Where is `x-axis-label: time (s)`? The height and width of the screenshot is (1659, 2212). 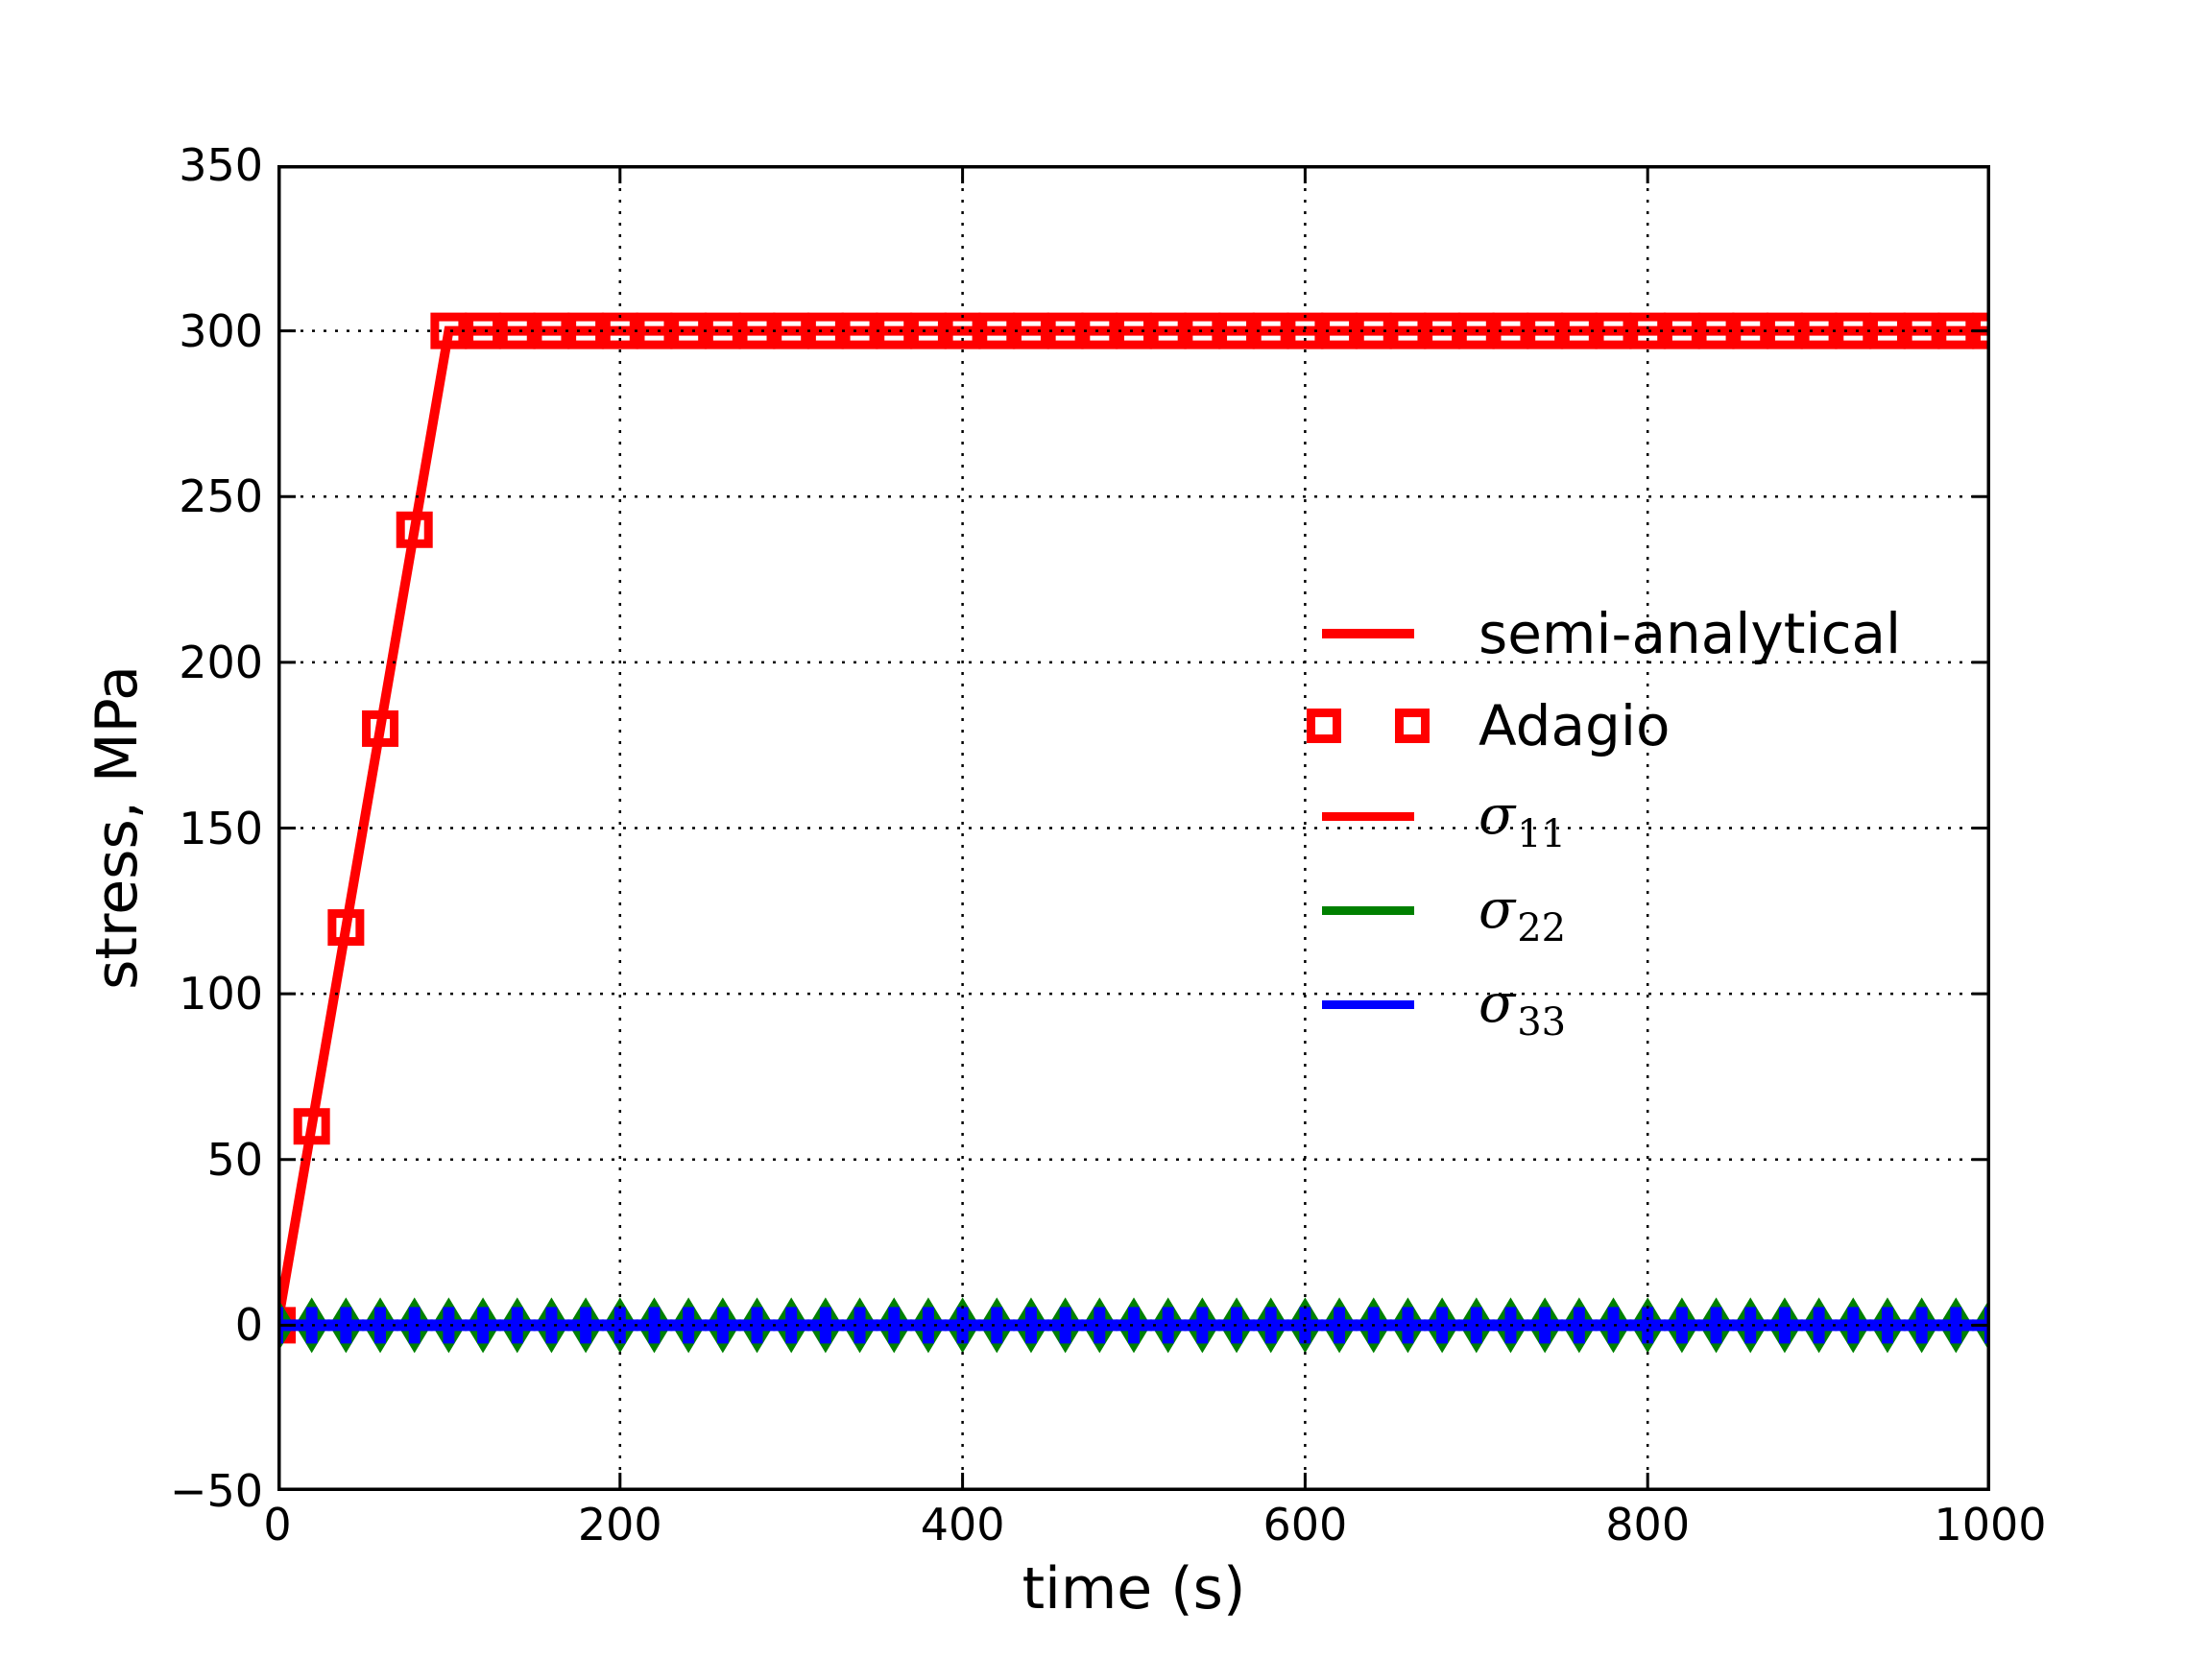 x-axis-label: time (s) is located at coordinates (1134, 1589).